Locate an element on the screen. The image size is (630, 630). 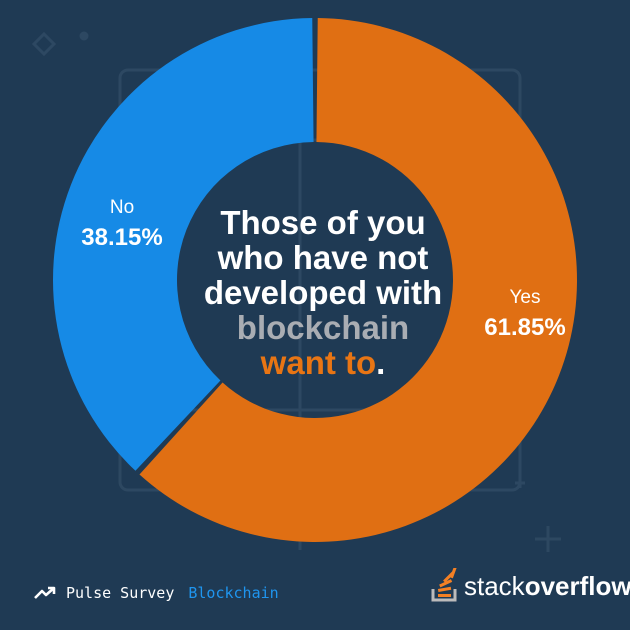
survey-topic: Blockchain is located at coordinates (233, 593).